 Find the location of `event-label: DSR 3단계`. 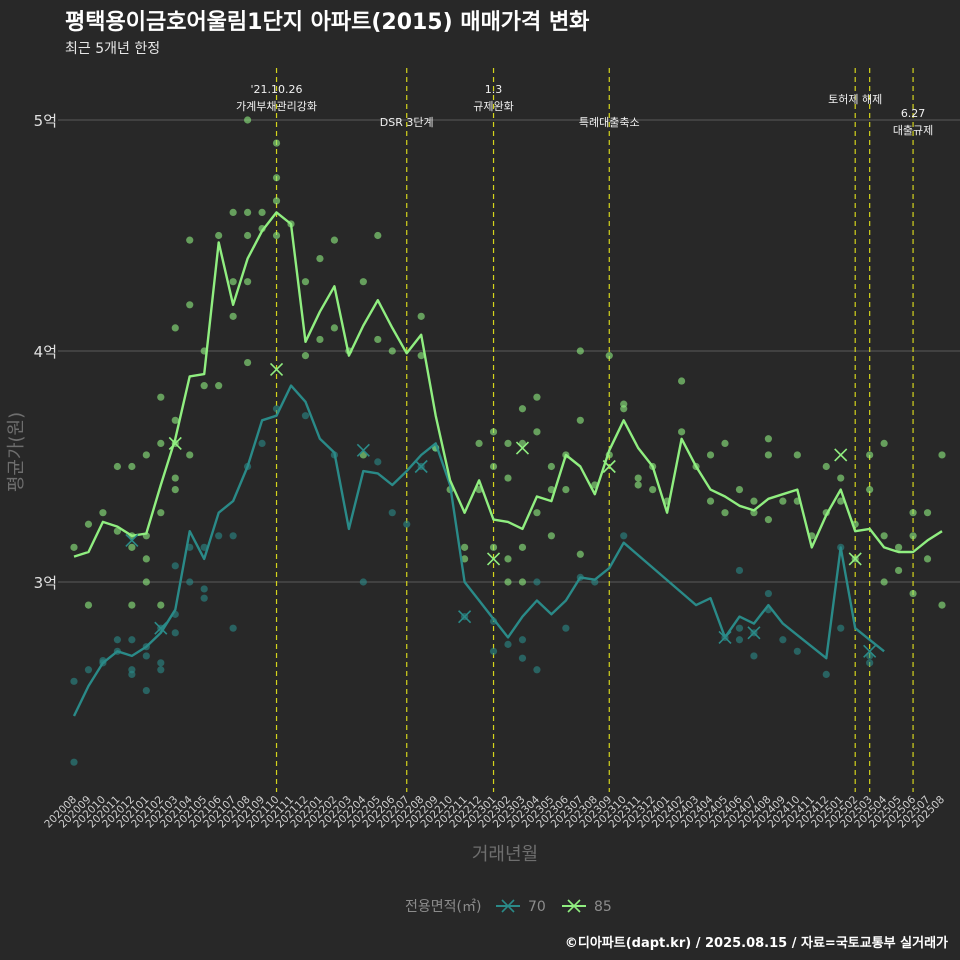

event-label: DSR 3단계 is located at coordinates (407, 122).